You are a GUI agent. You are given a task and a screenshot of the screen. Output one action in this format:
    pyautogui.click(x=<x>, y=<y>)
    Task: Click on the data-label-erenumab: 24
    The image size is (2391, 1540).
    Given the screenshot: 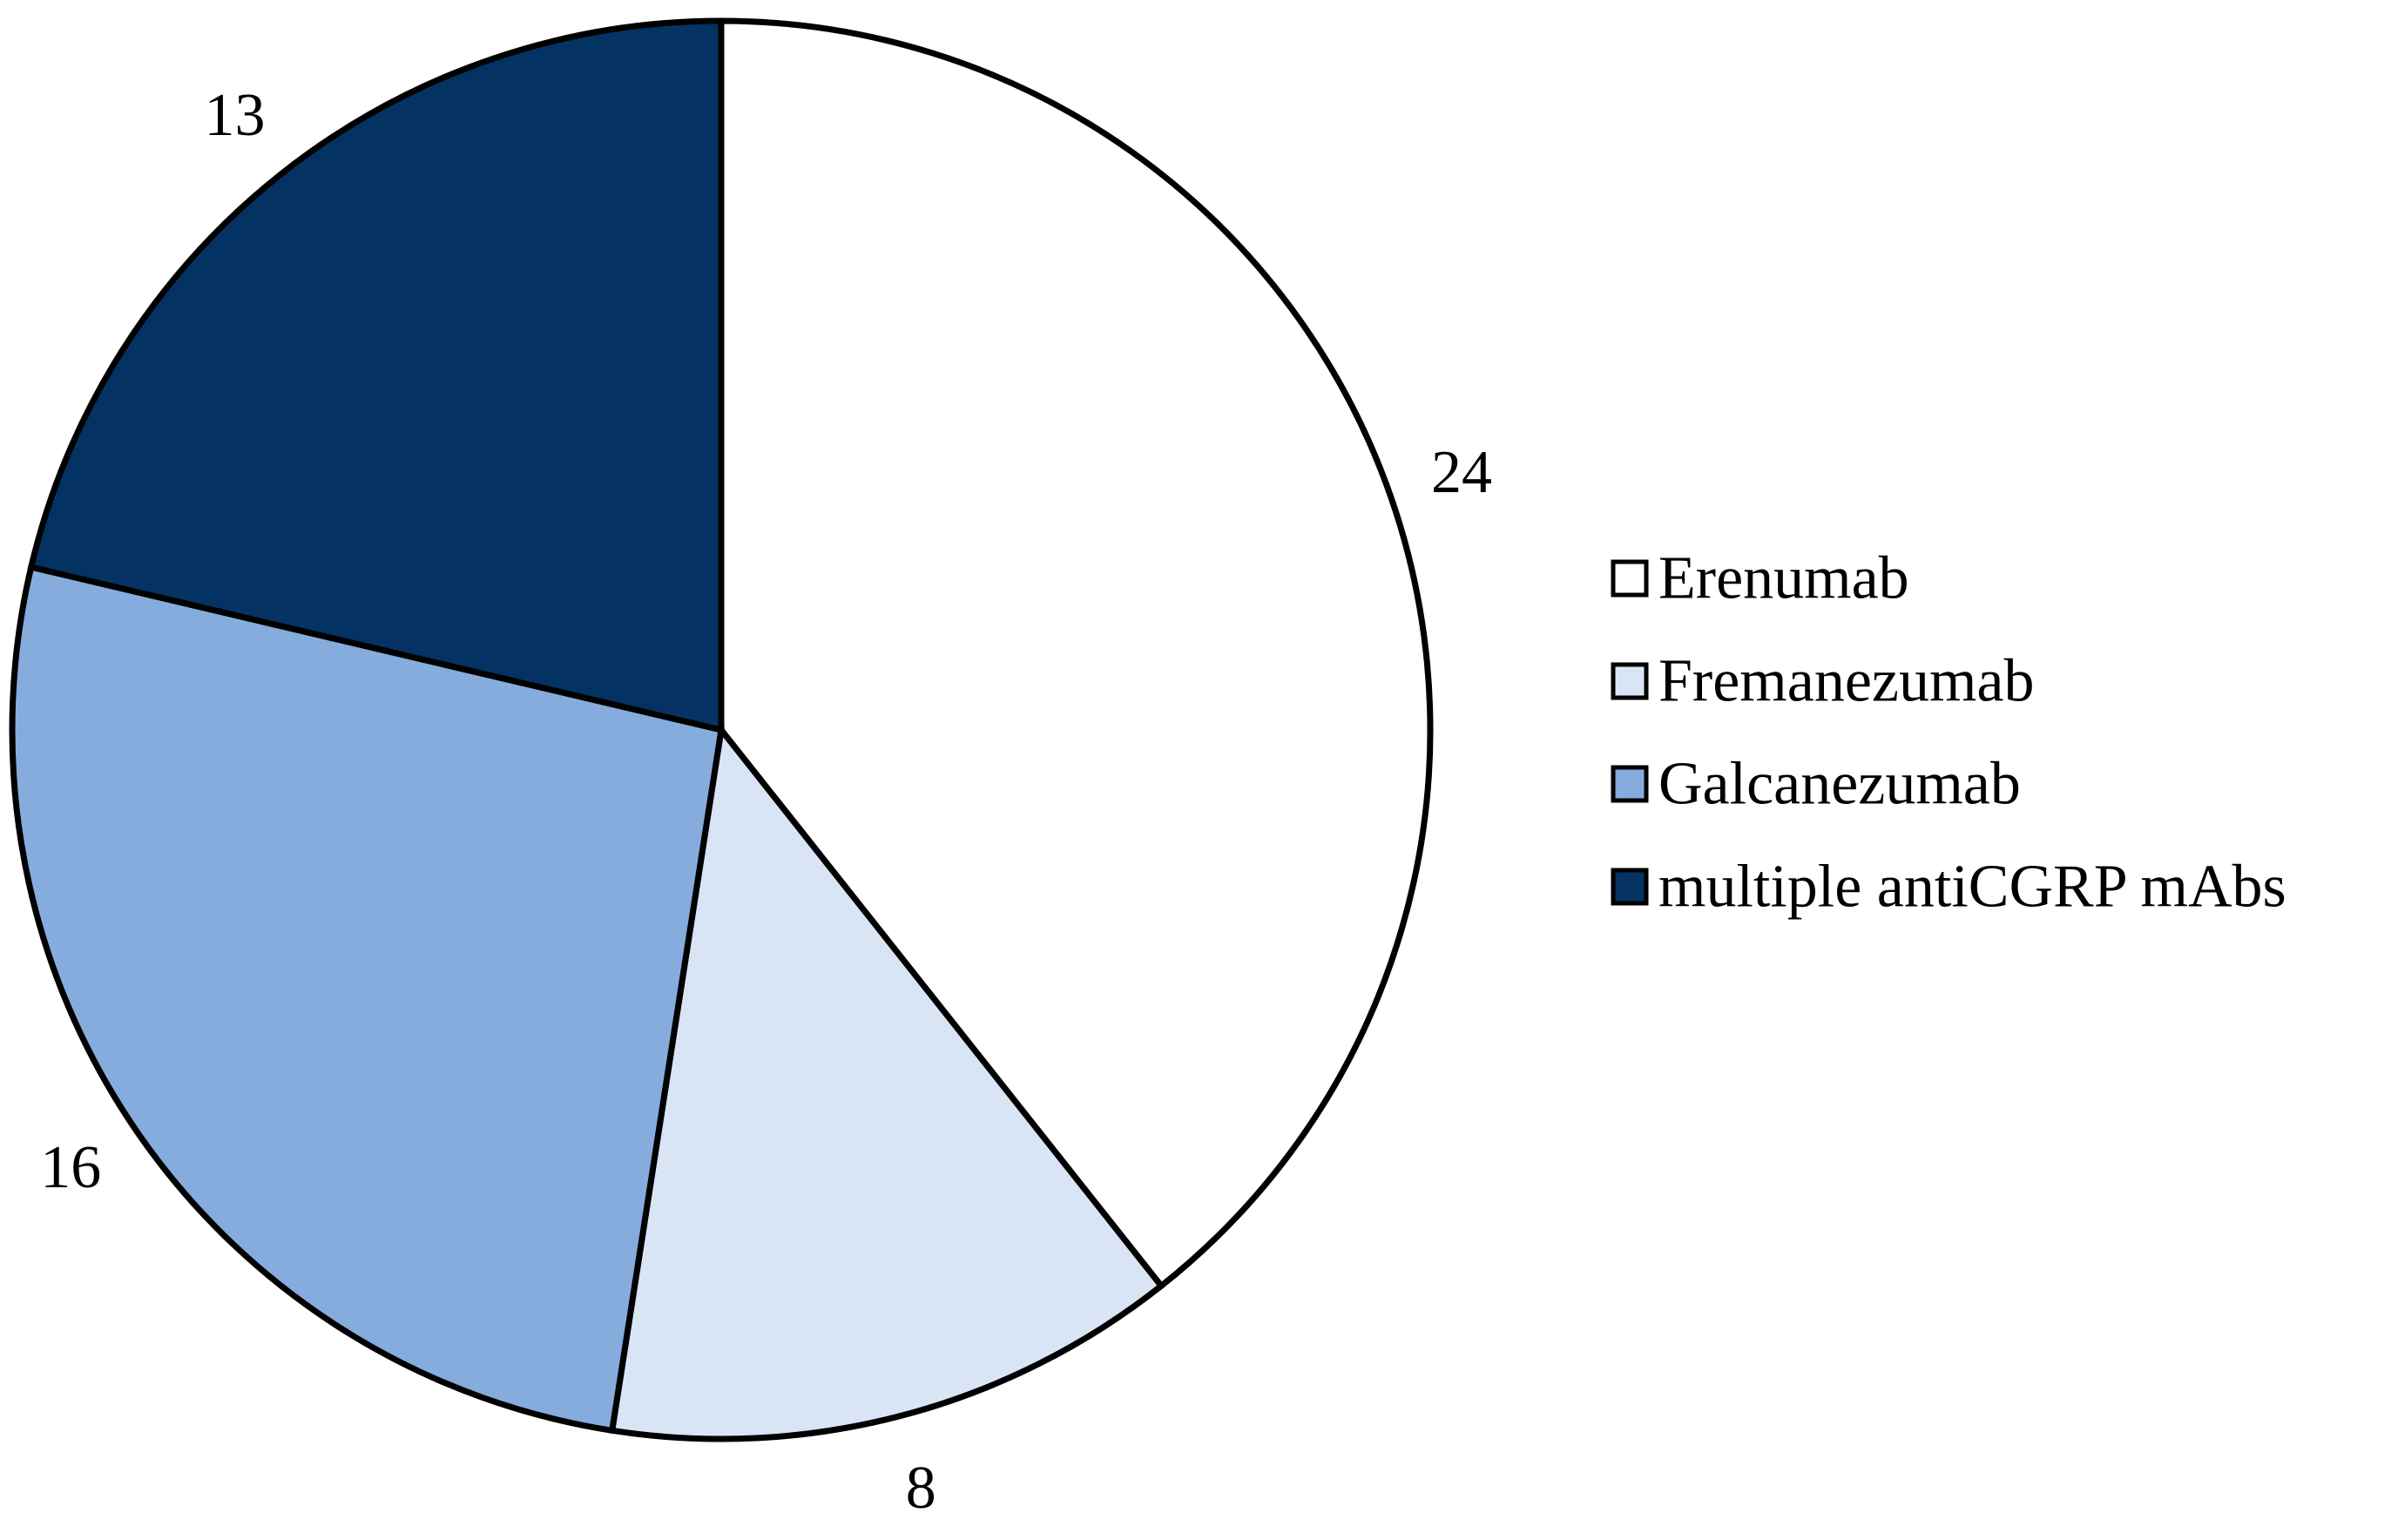 What is the action you would take?
    pyautogui.click(x=1461, y=472)
    